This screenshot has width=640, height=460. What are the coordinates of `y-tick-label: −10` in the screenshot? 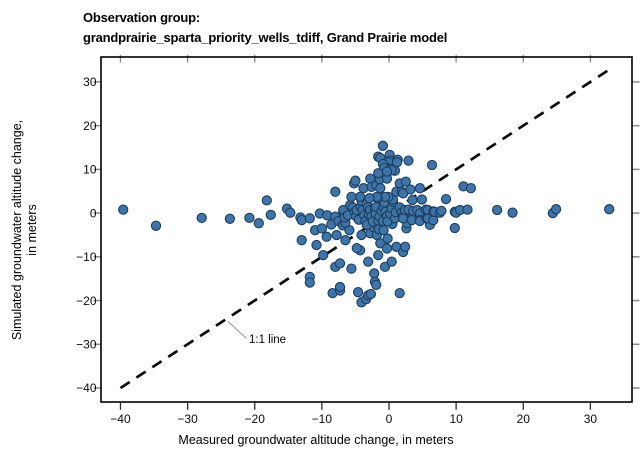 It's located at (86, 257).